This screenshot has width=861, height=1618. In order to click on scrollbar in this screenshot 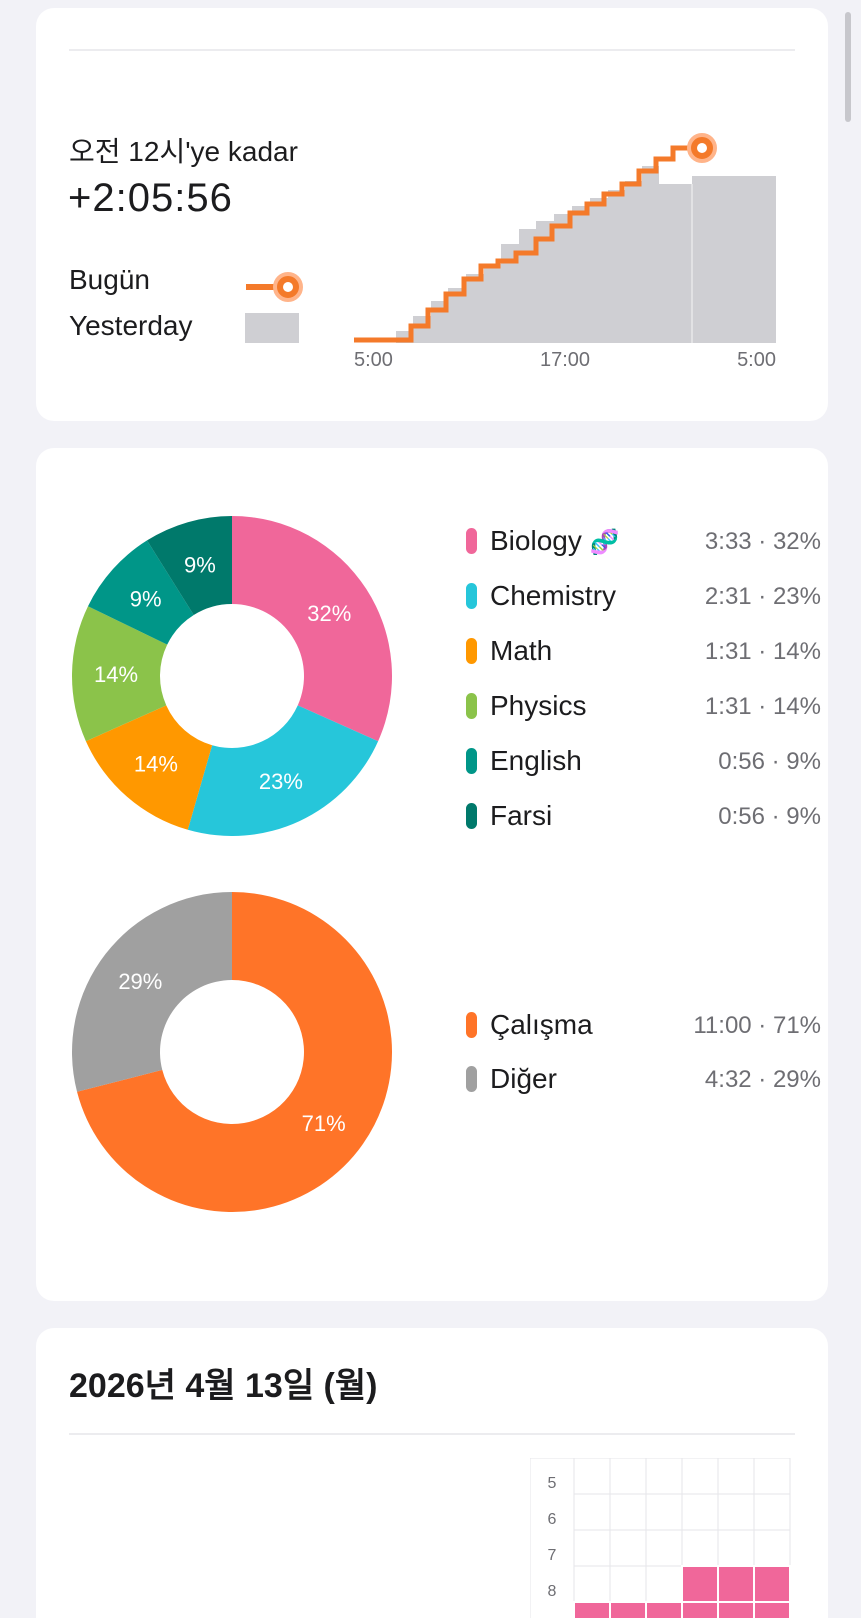, I will do `click(848, 67)`.